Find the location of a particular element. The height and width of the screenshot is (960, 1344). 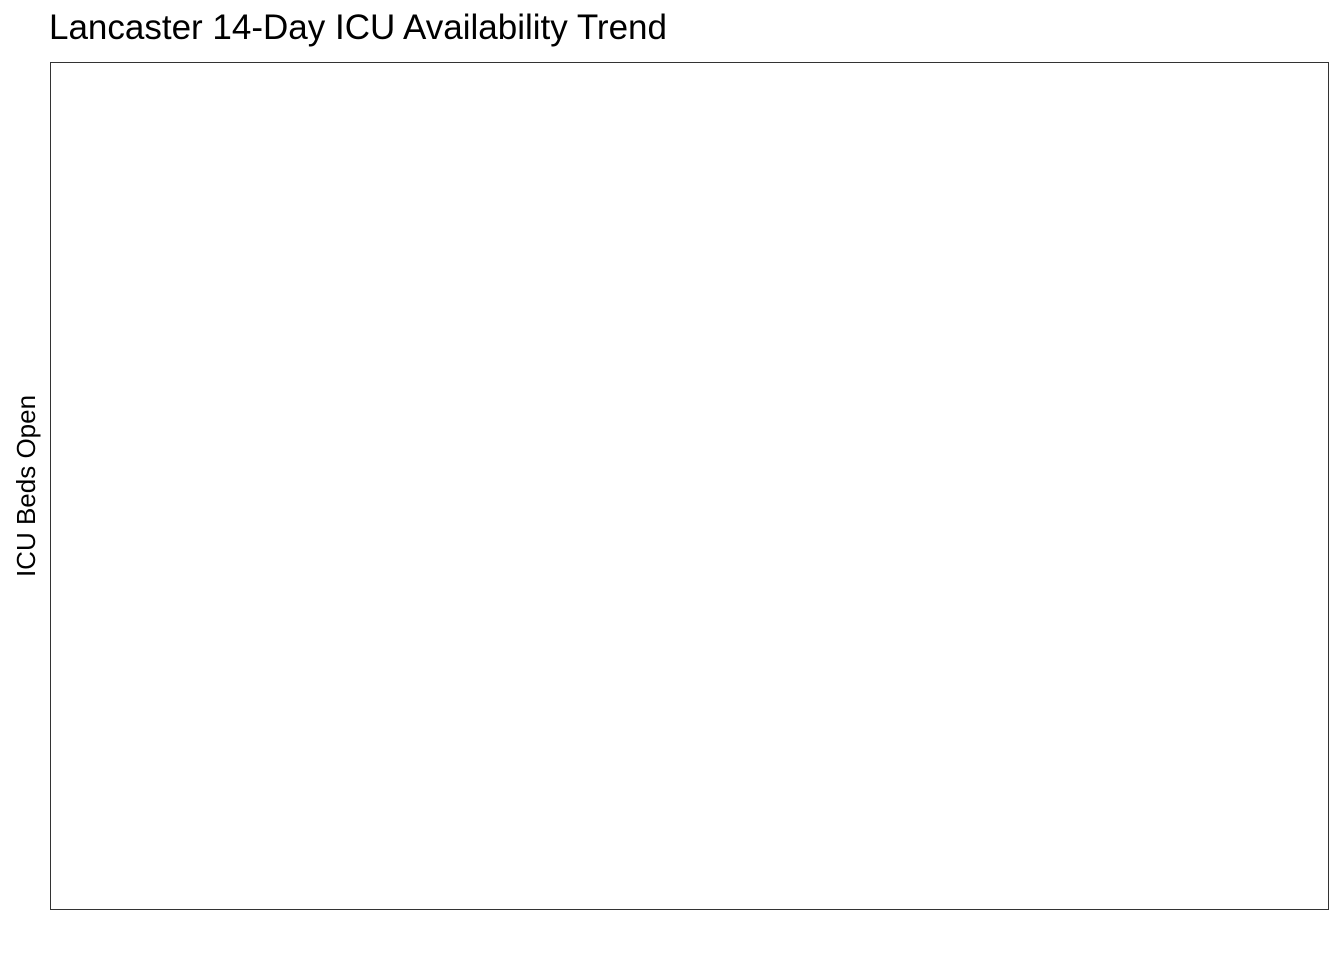

chart-title: Lancaster 14-Day ICU Availability Trend is located at coordinates (358, 27).